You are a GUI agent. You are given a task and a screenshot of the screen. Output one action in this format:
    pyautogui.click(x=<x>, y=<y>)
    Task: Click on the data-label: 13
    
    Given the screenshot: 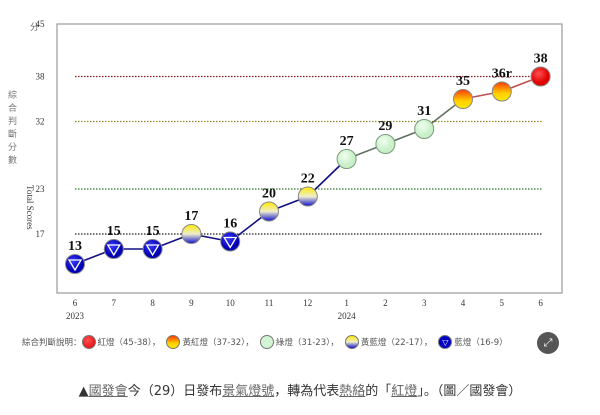 What is the action you would take?
    pyautogui.click(x=75, y=246)
    